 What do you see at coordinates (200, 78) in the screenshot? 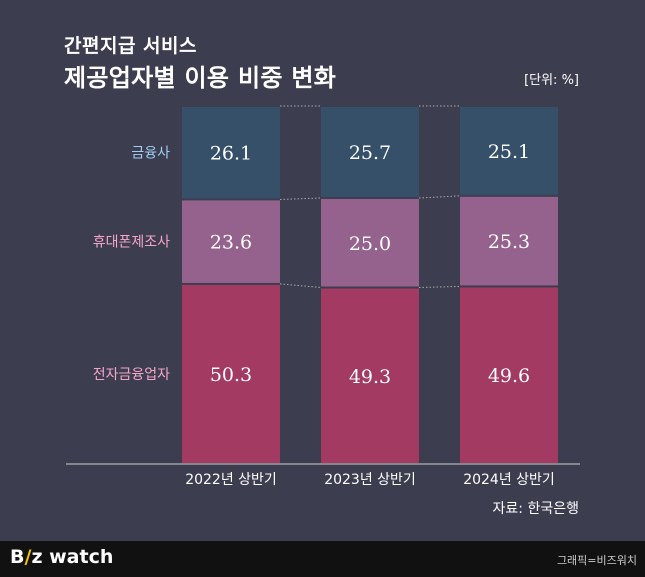
I see `chart-title-line2: 제공업자별 이용 비중 변화` at bounding box center [200, 78].